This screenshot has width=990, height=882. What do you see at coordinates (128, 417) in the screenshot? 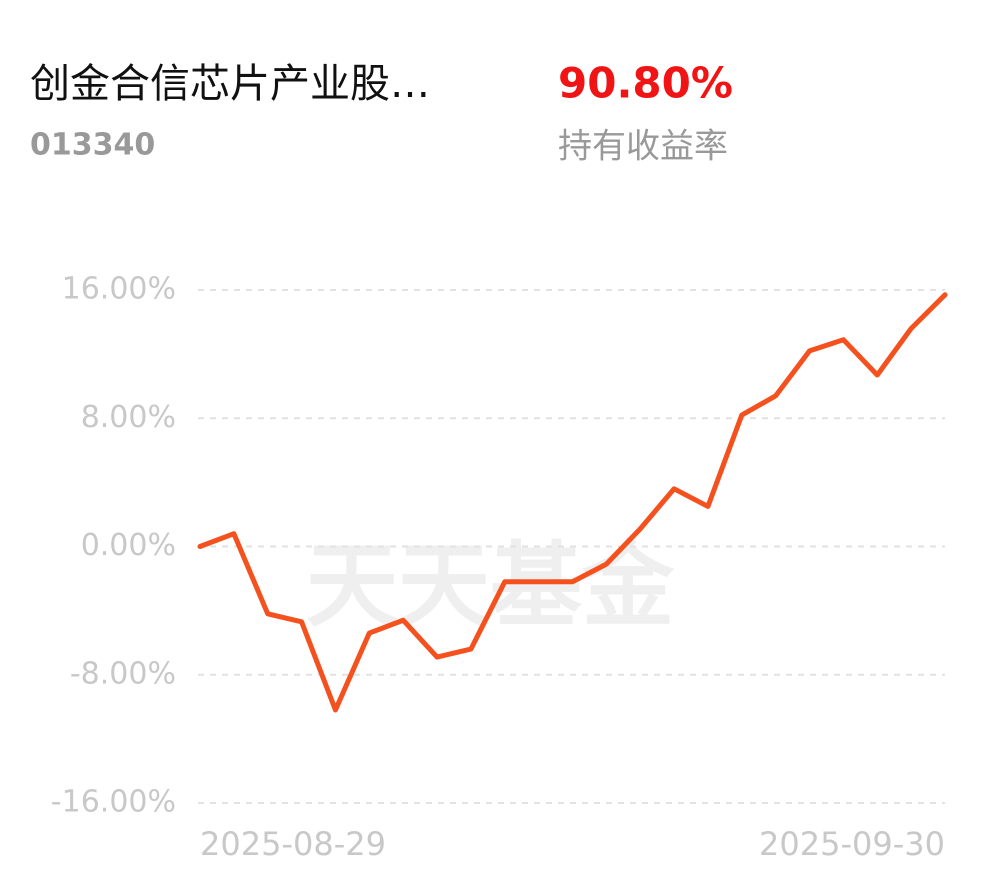
I see `y-tick-label: 8.00%` at bounding box center [128, 417].